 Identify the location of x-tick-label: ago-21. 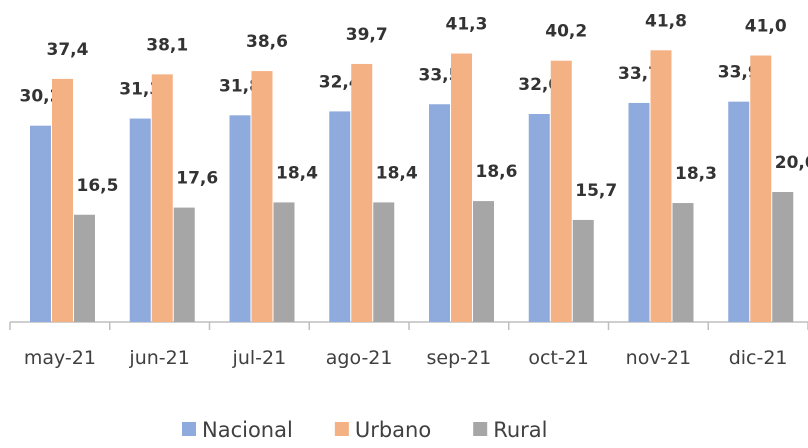
(359, 358).